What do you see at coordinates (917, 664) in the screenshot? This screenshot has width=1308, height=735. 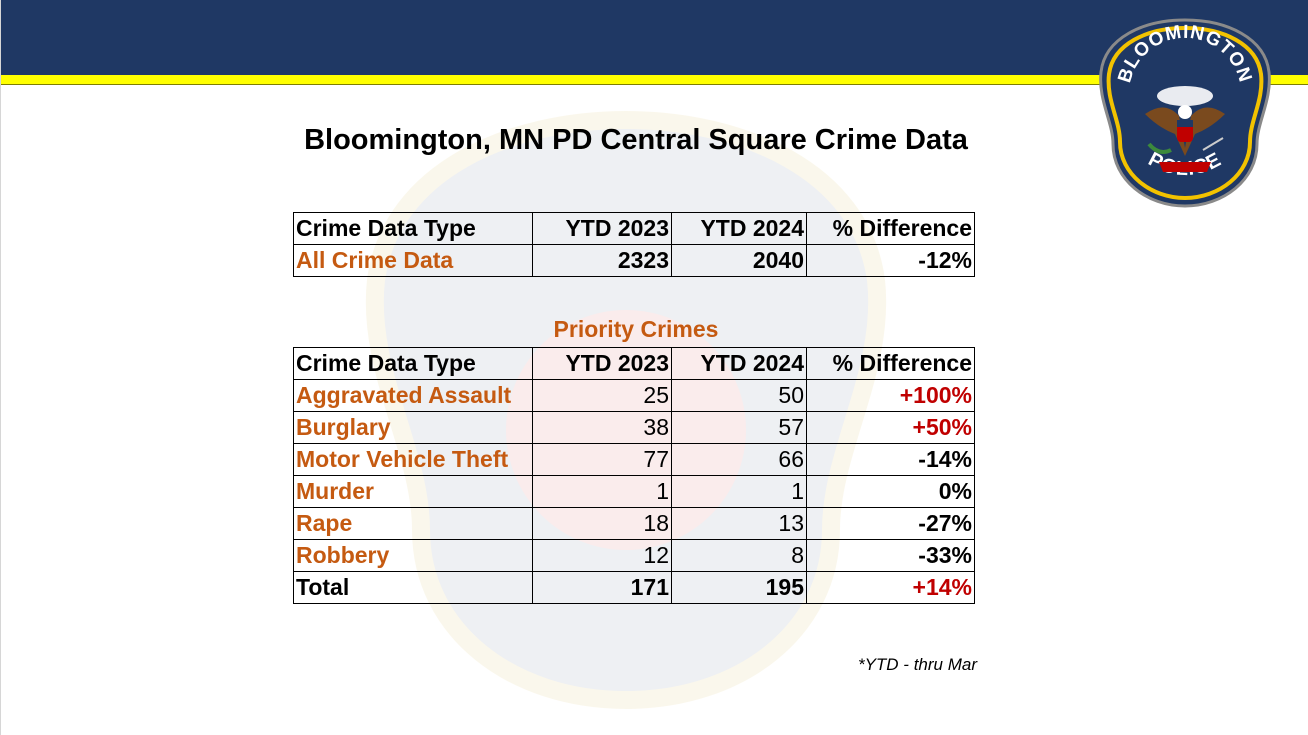 I see `footnote: *YTD - thru Mar` at bounding box center [917, 664].